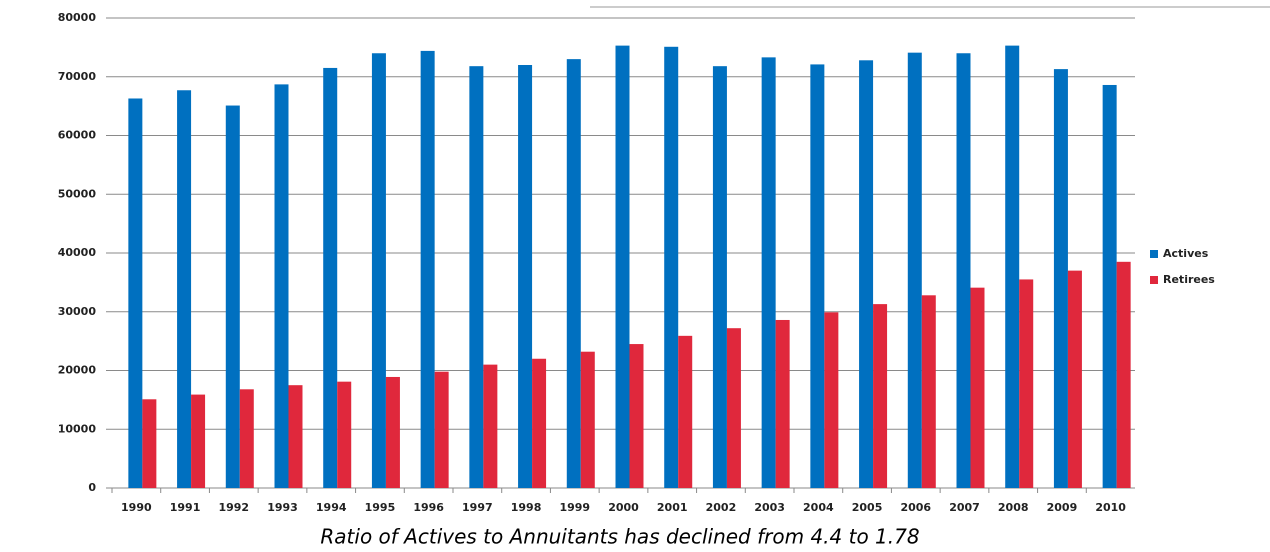  I want to click on y-tick-label: 40000, so click(77, 252).